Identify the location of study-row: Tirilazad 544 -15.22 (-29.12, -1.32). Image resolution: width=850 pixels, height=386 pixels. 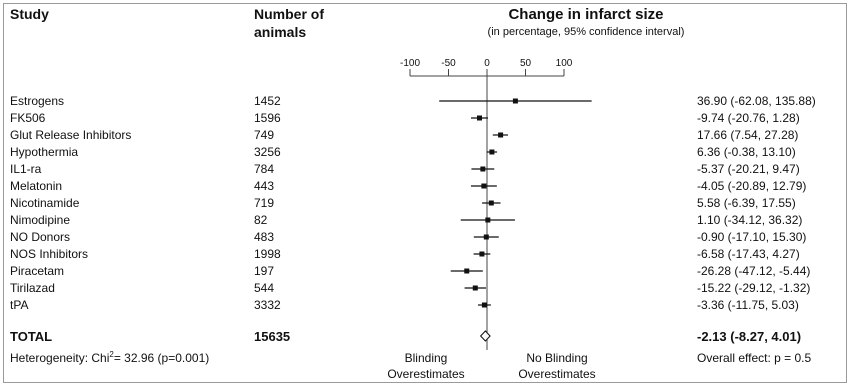
(410, 288).